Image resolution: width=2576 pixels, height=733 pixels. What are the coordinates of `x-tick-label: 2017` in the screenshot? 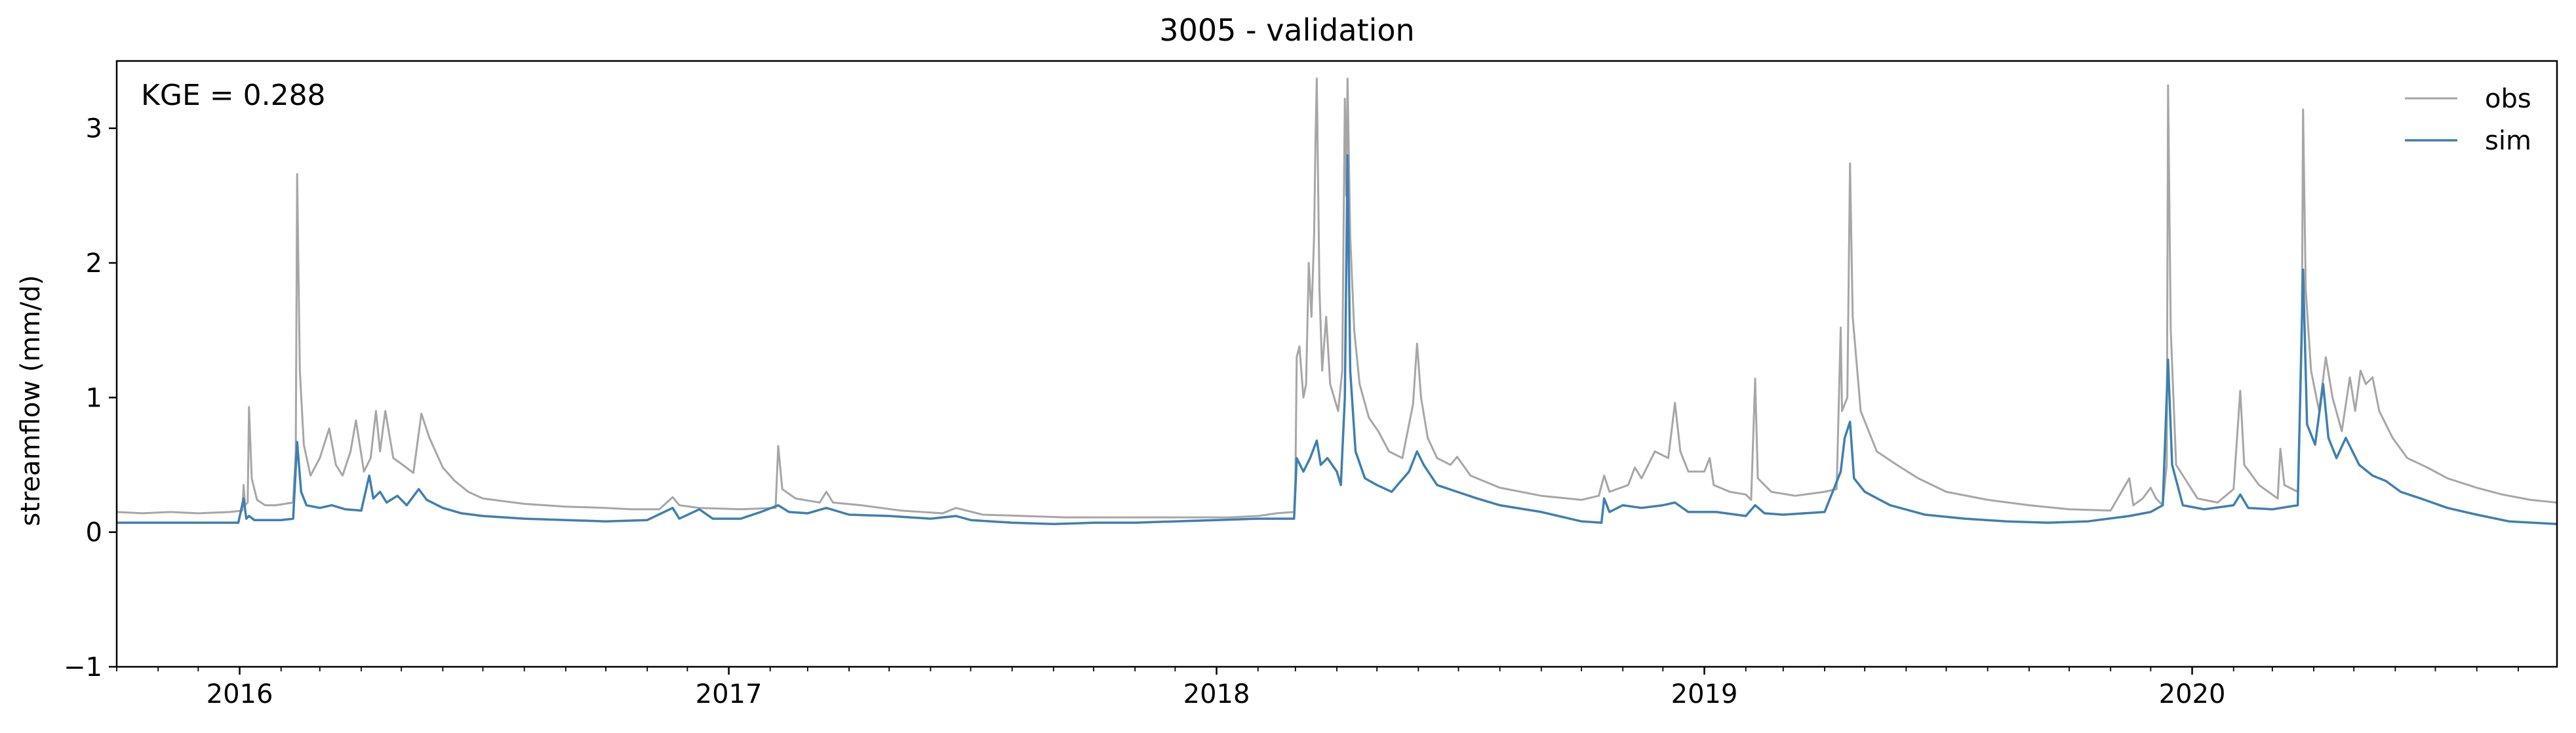 It's located at (729, 694).